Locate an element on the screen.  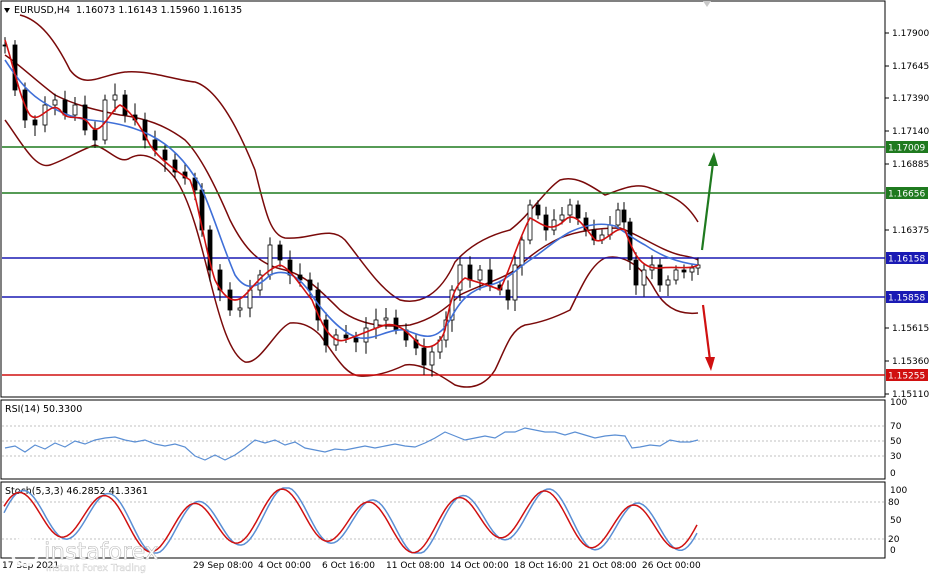
level-tag-text: 1.16656 is located at coordinates (906, 195).